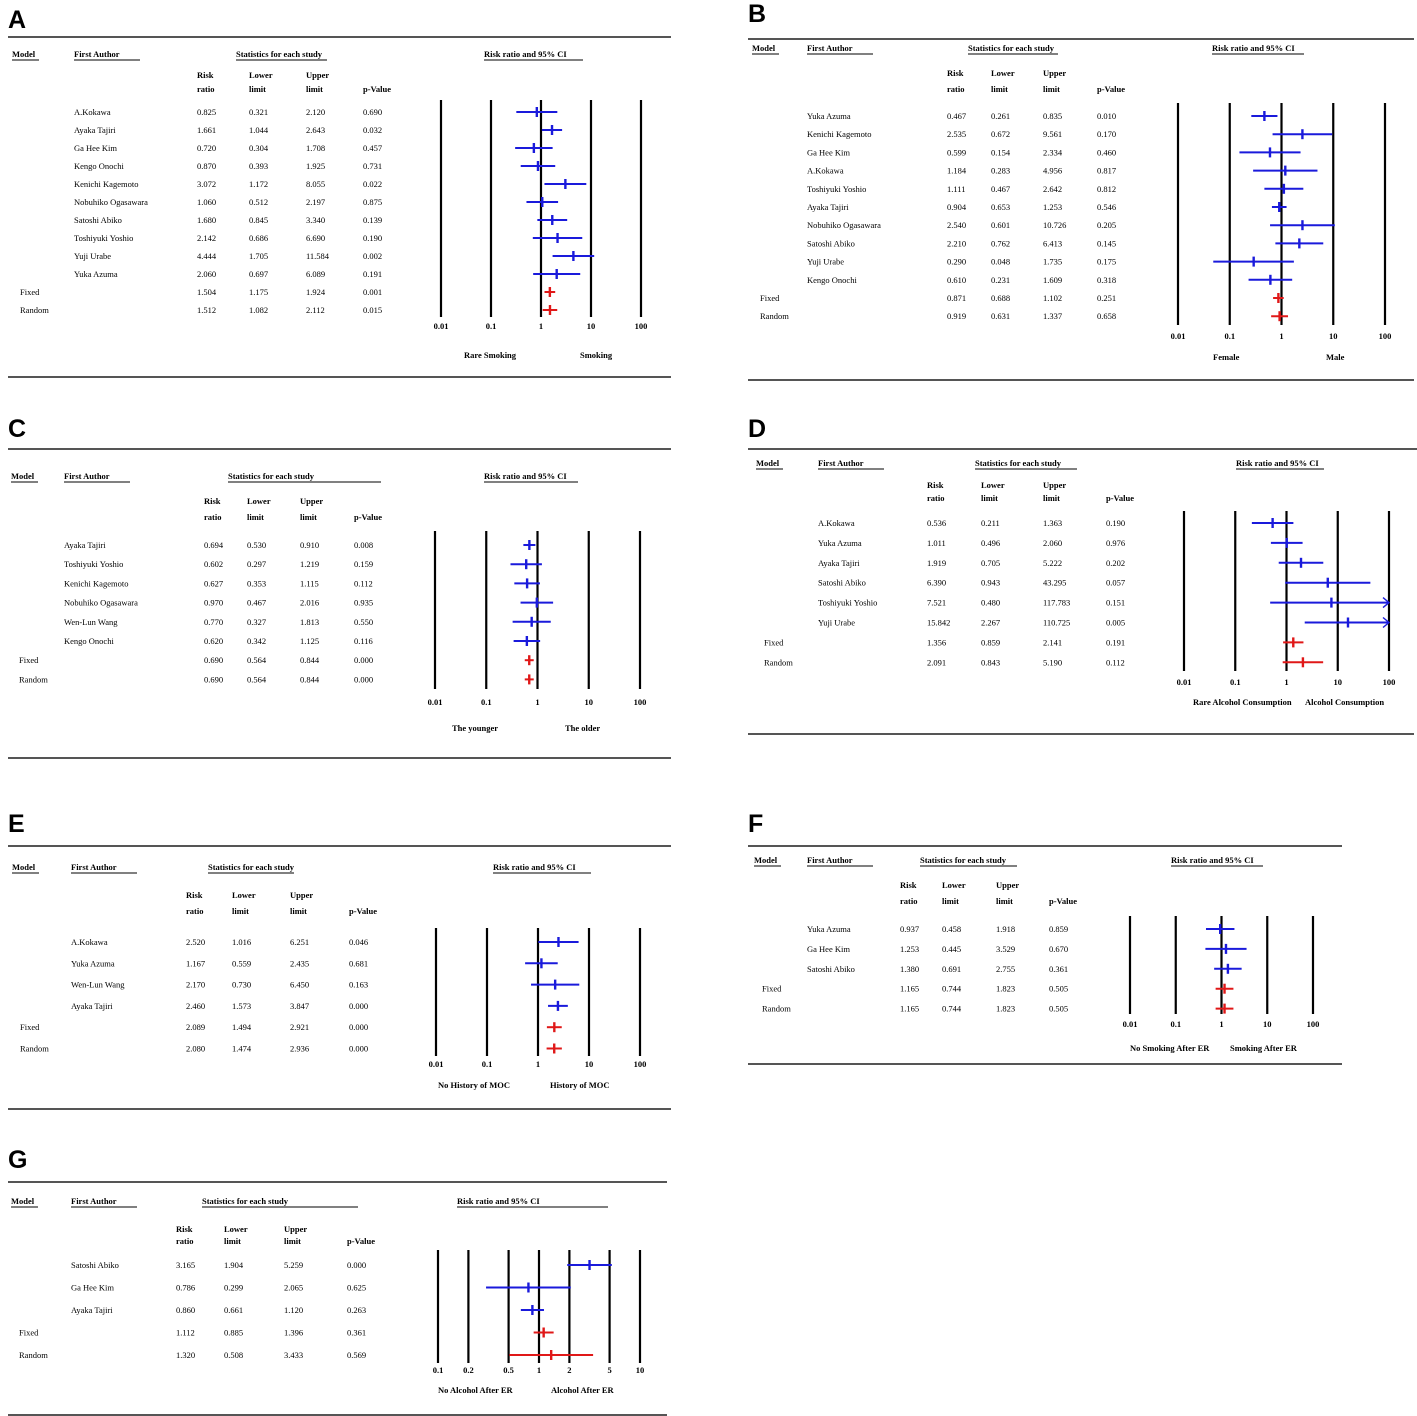  What do you see at coordinates (538, 1064) in the screenshot?
I see `tick-label-1: 1` at bounding box center [538, 1064].